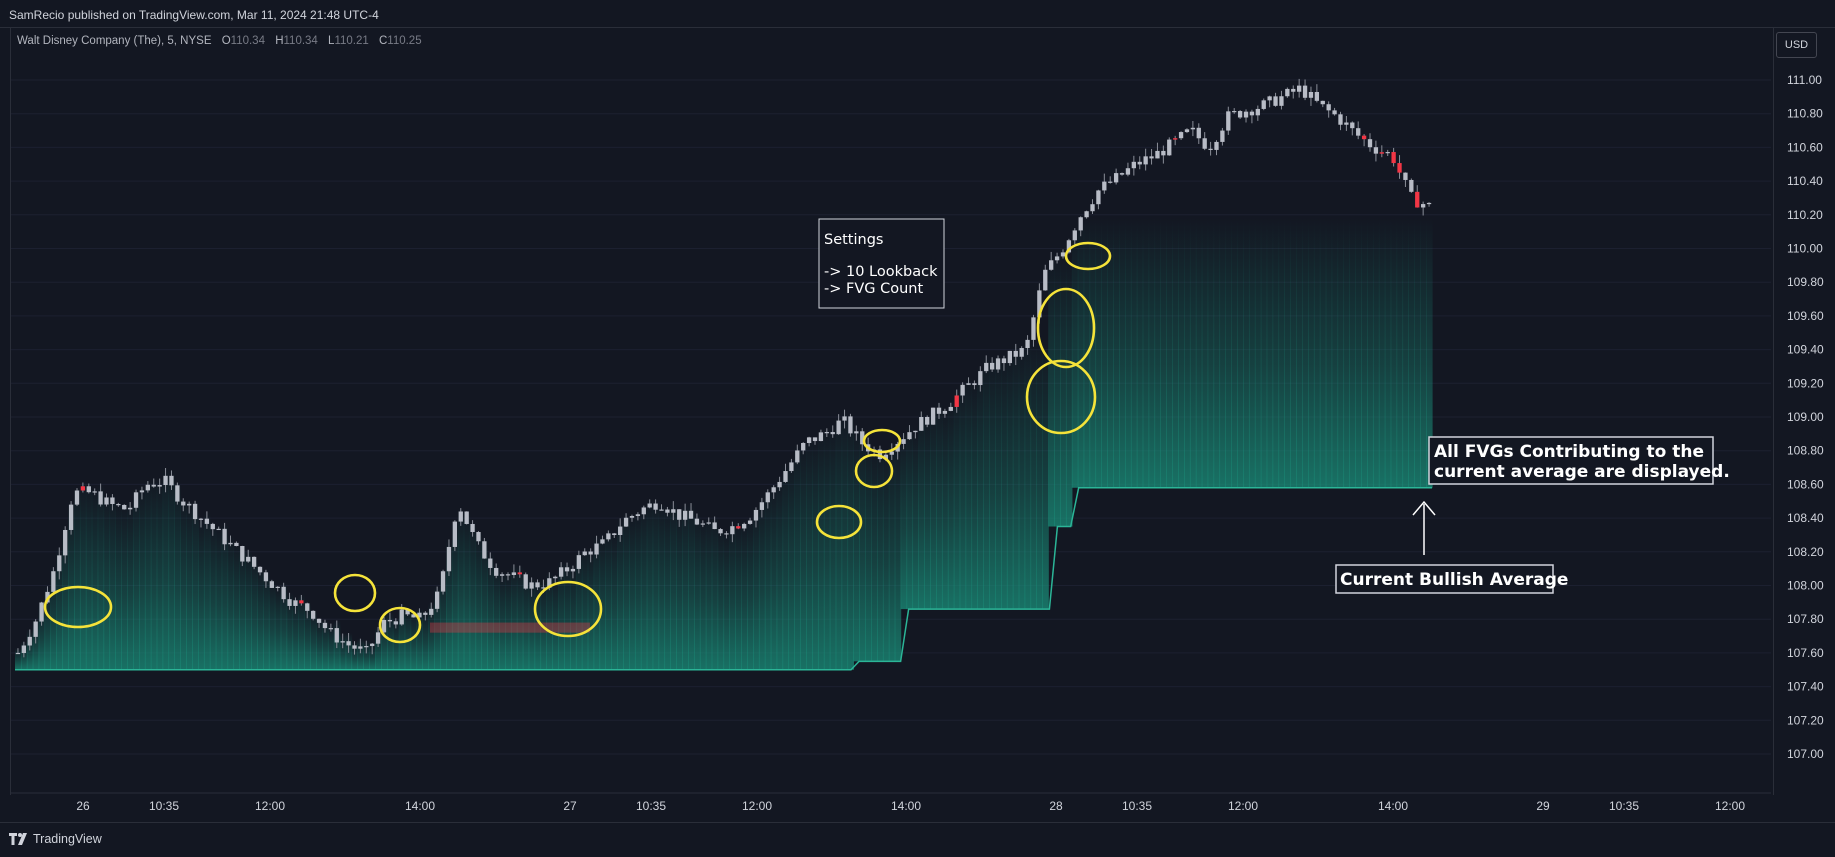 This screenshot has width=1835, height=857. I want to click on price-tick-label: 111.00, so click(1804, 80).